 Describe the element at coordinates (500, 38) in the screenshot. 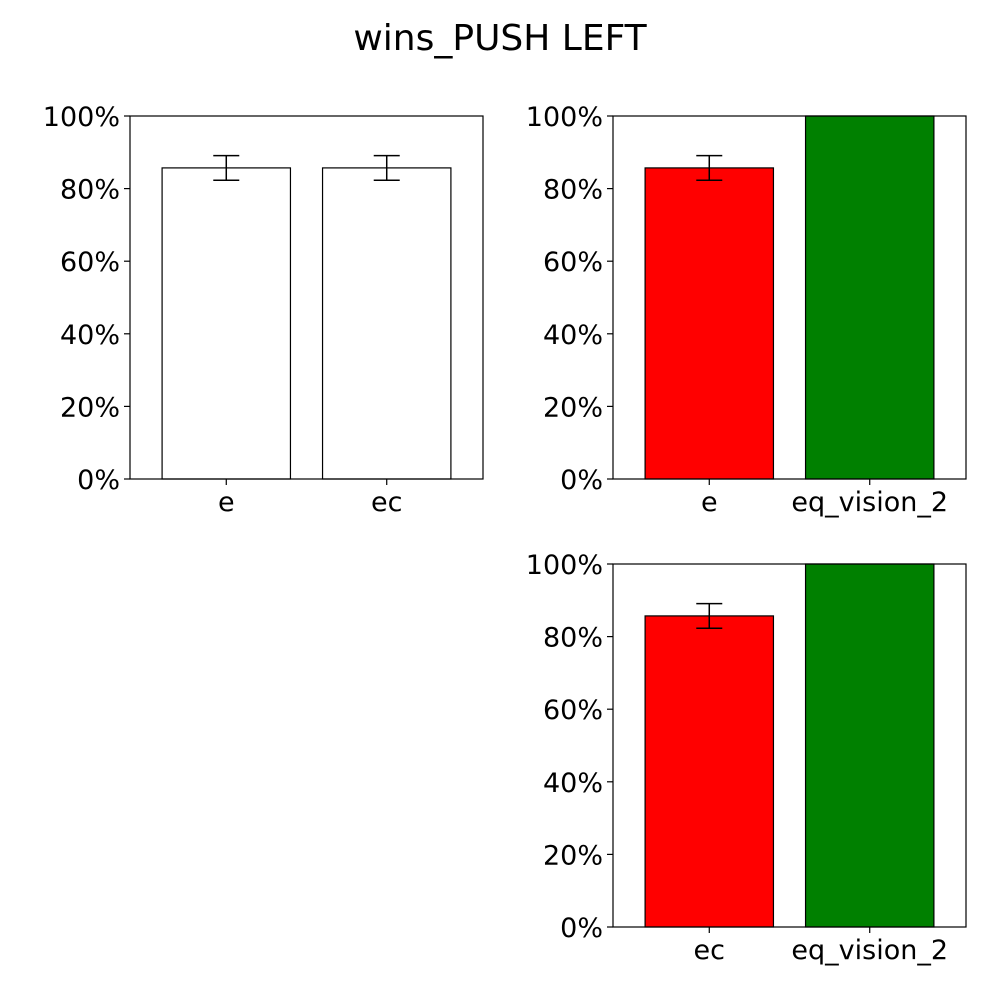

I see `figure-title: wins_PUSH LEFT` at that location.